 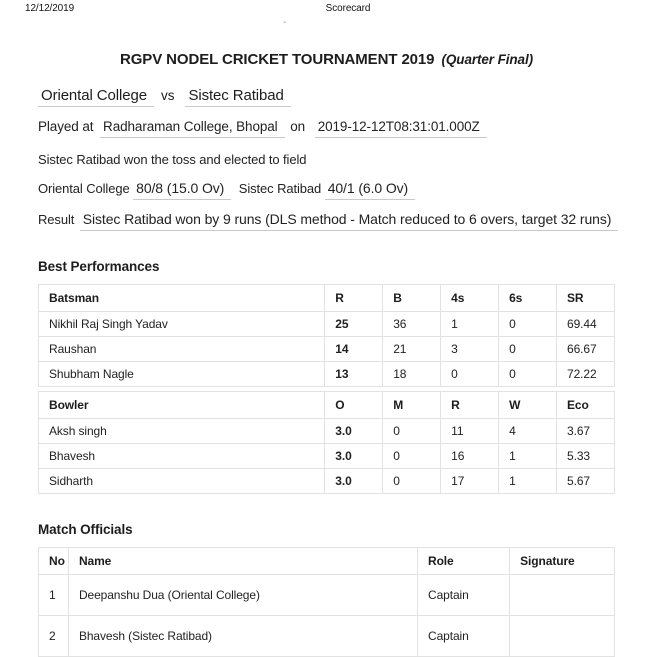 What do you see at coordinates (470, 374) in the screenshot?
I see `fours-cell: 0` at bounding box center [470, 374].